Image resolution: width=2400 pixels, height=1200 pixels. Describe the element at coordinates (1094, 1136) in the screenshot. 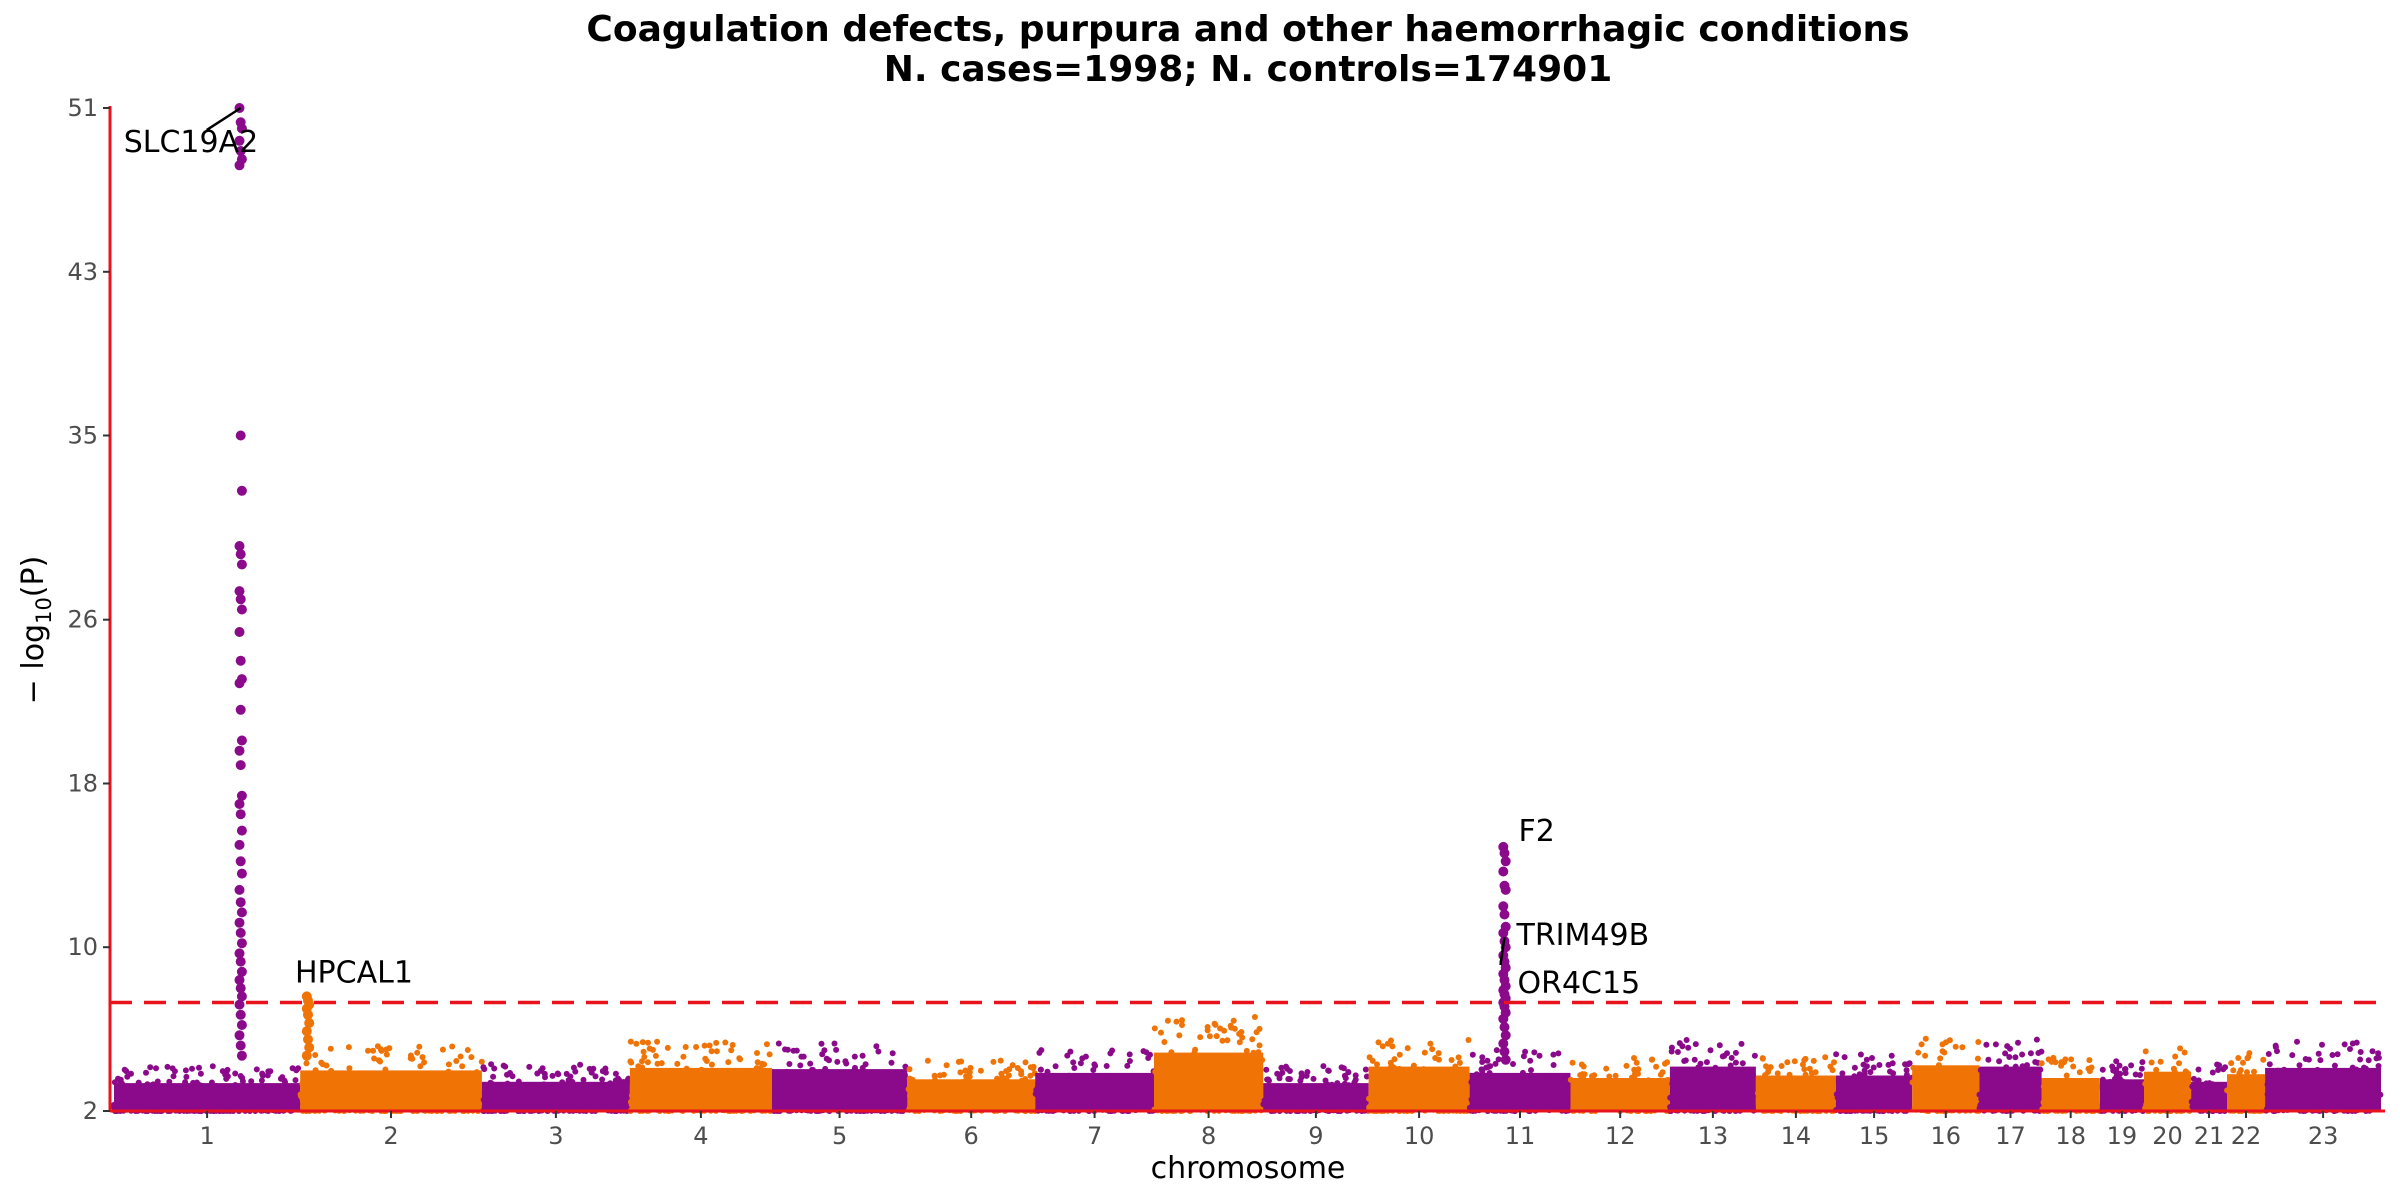

I see `x-tick-label: 7` at that location.